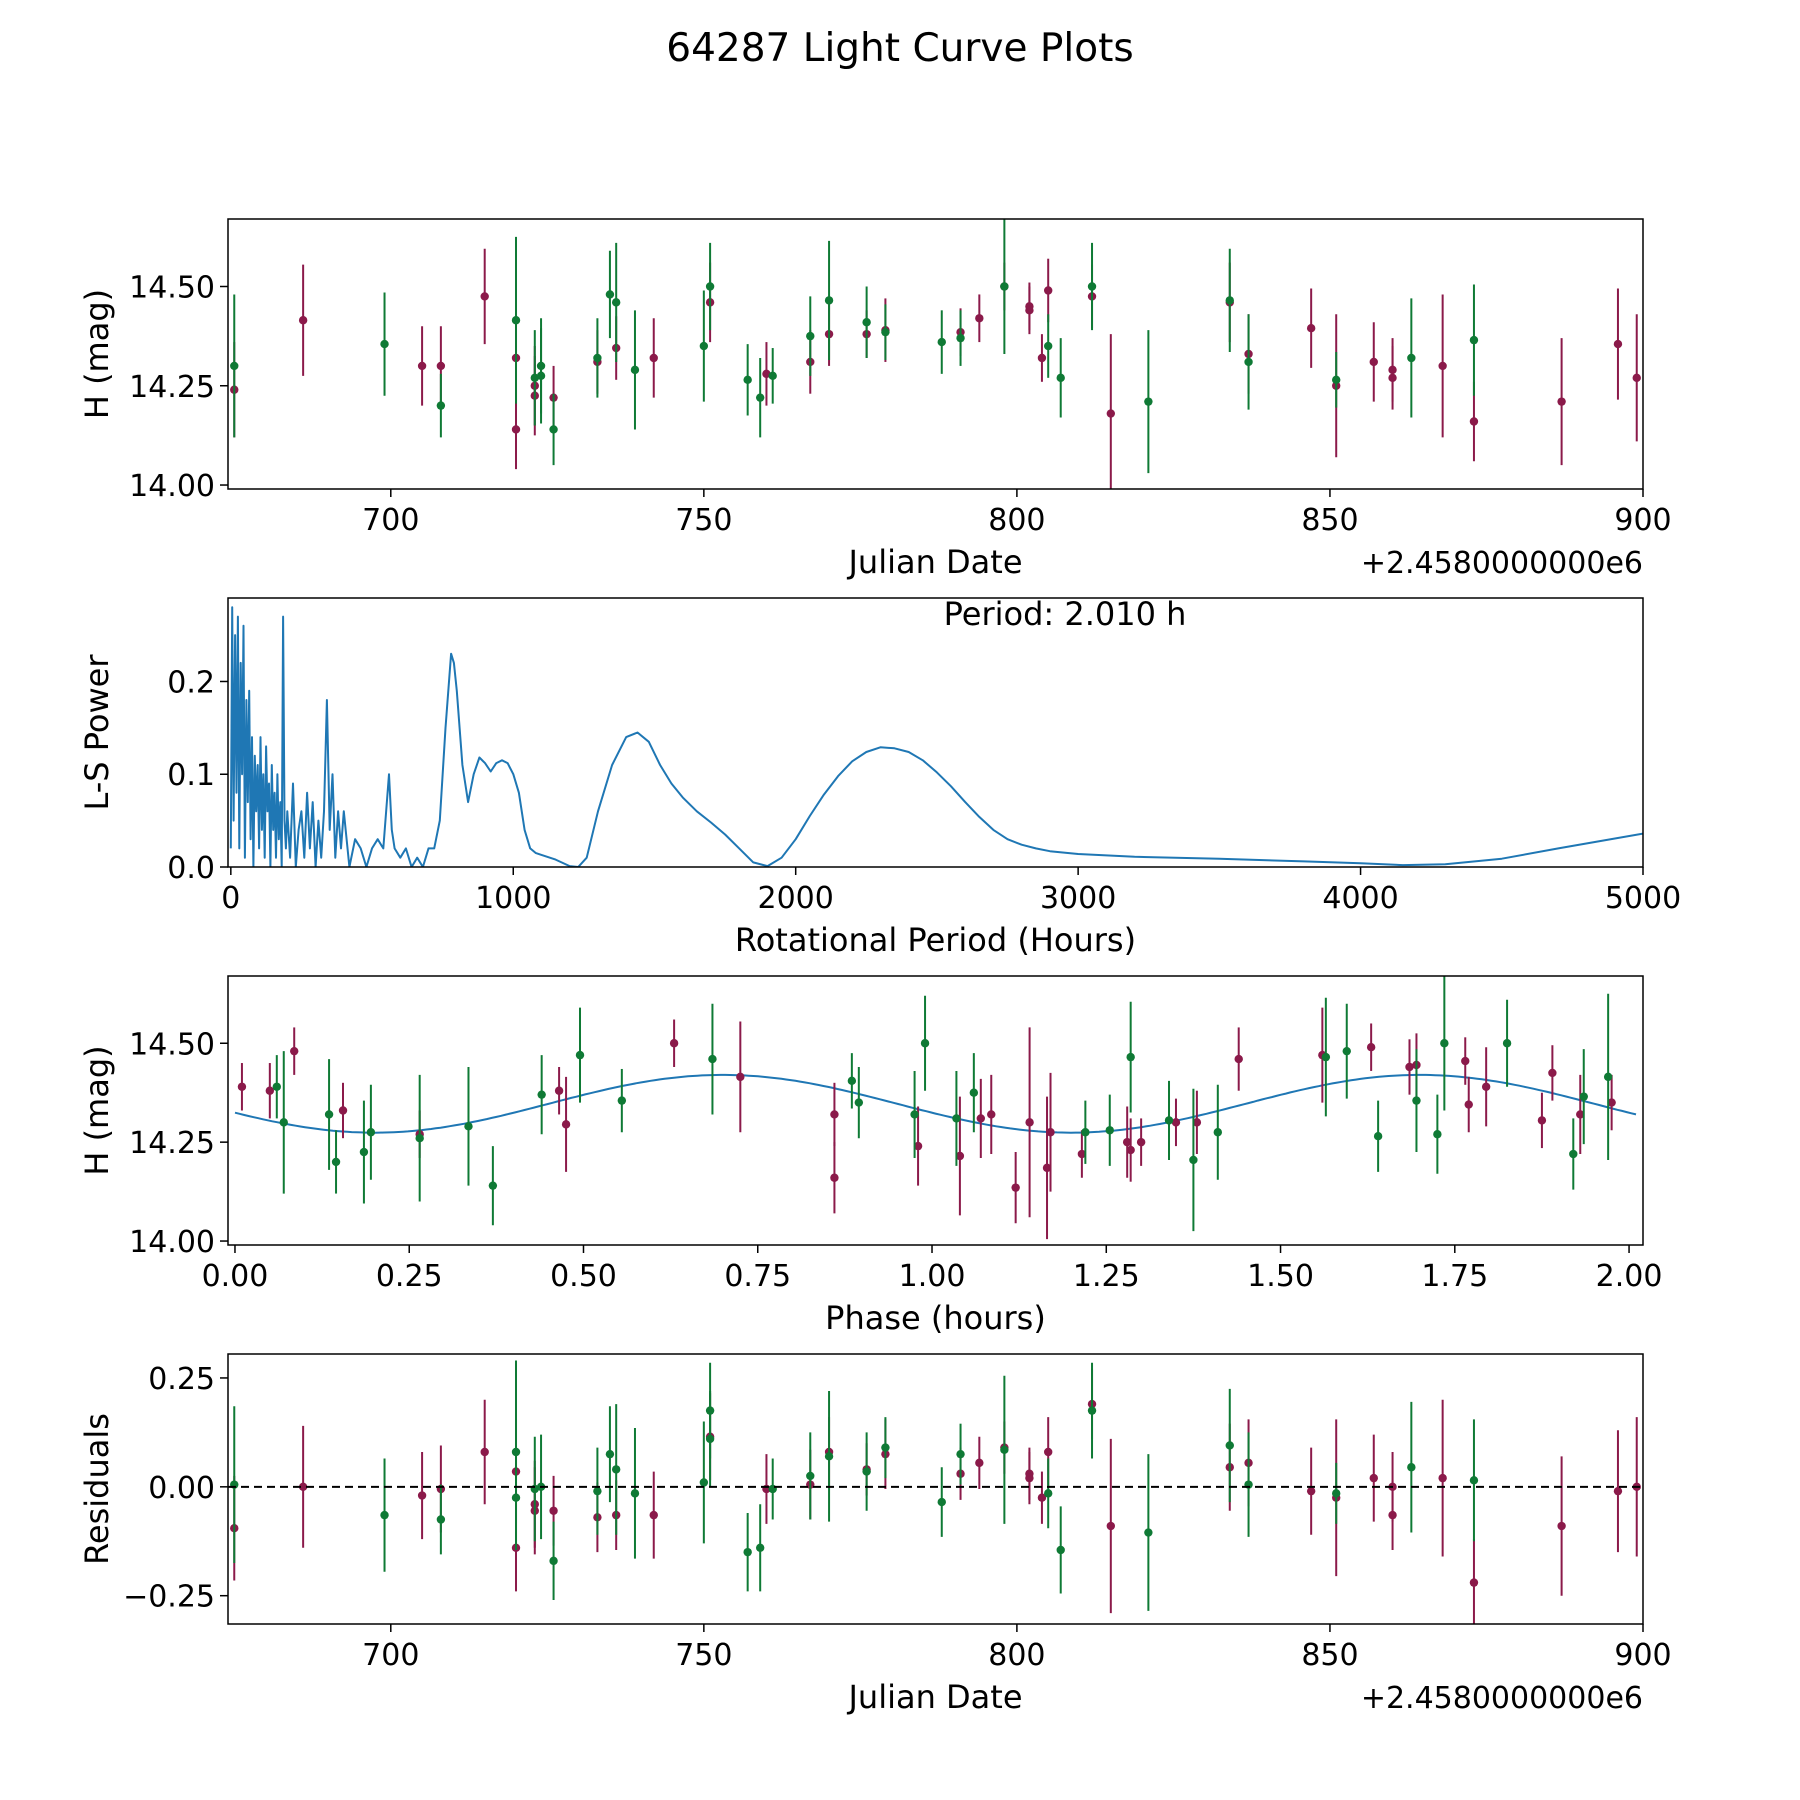  What do you see at coordinates (97, 732) in the screenshot?
I see `y-axis-label: L-S Power` at bounding box center [97, 732].